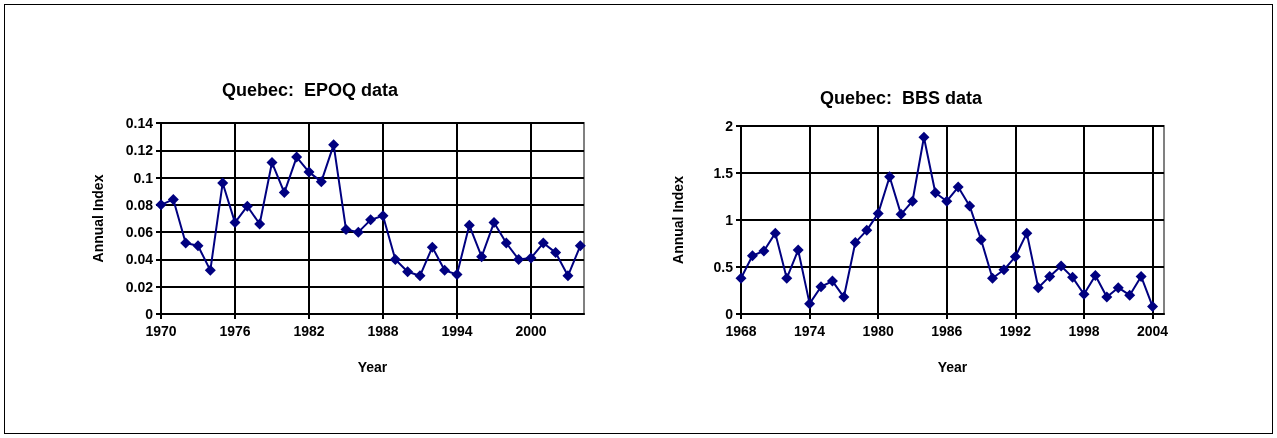  What do you see at coordinates (1084, 331) in the screenshot?
I see `x-tick-label: 1998` at bounding box center [1084, 331].